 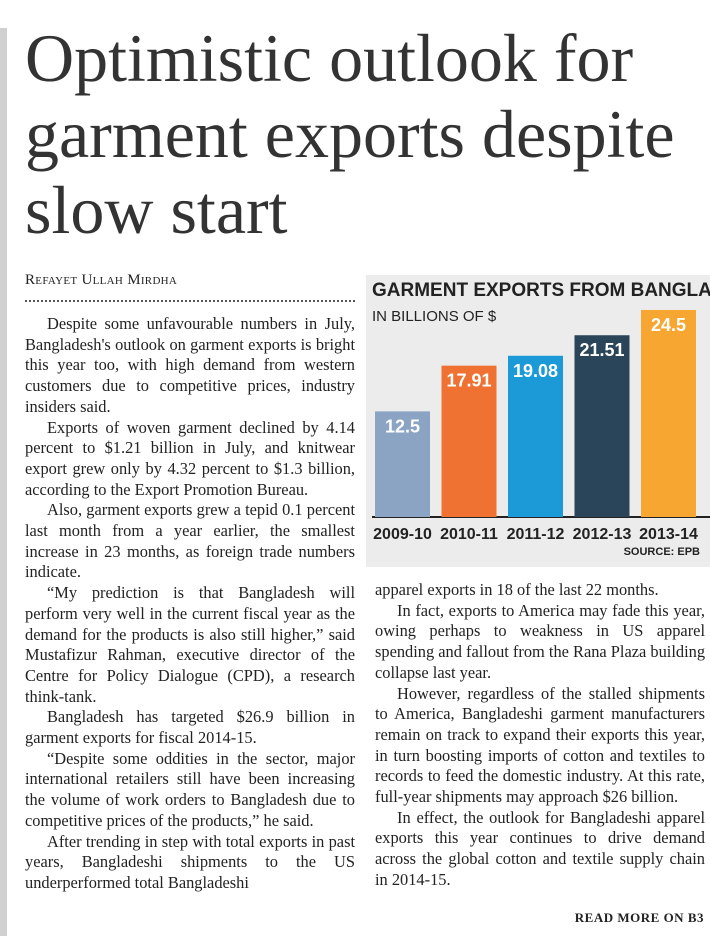 What do you see at coordinates (3, 482) in the screenshot?
I see `side-rule` at bounding box center [3, 482].